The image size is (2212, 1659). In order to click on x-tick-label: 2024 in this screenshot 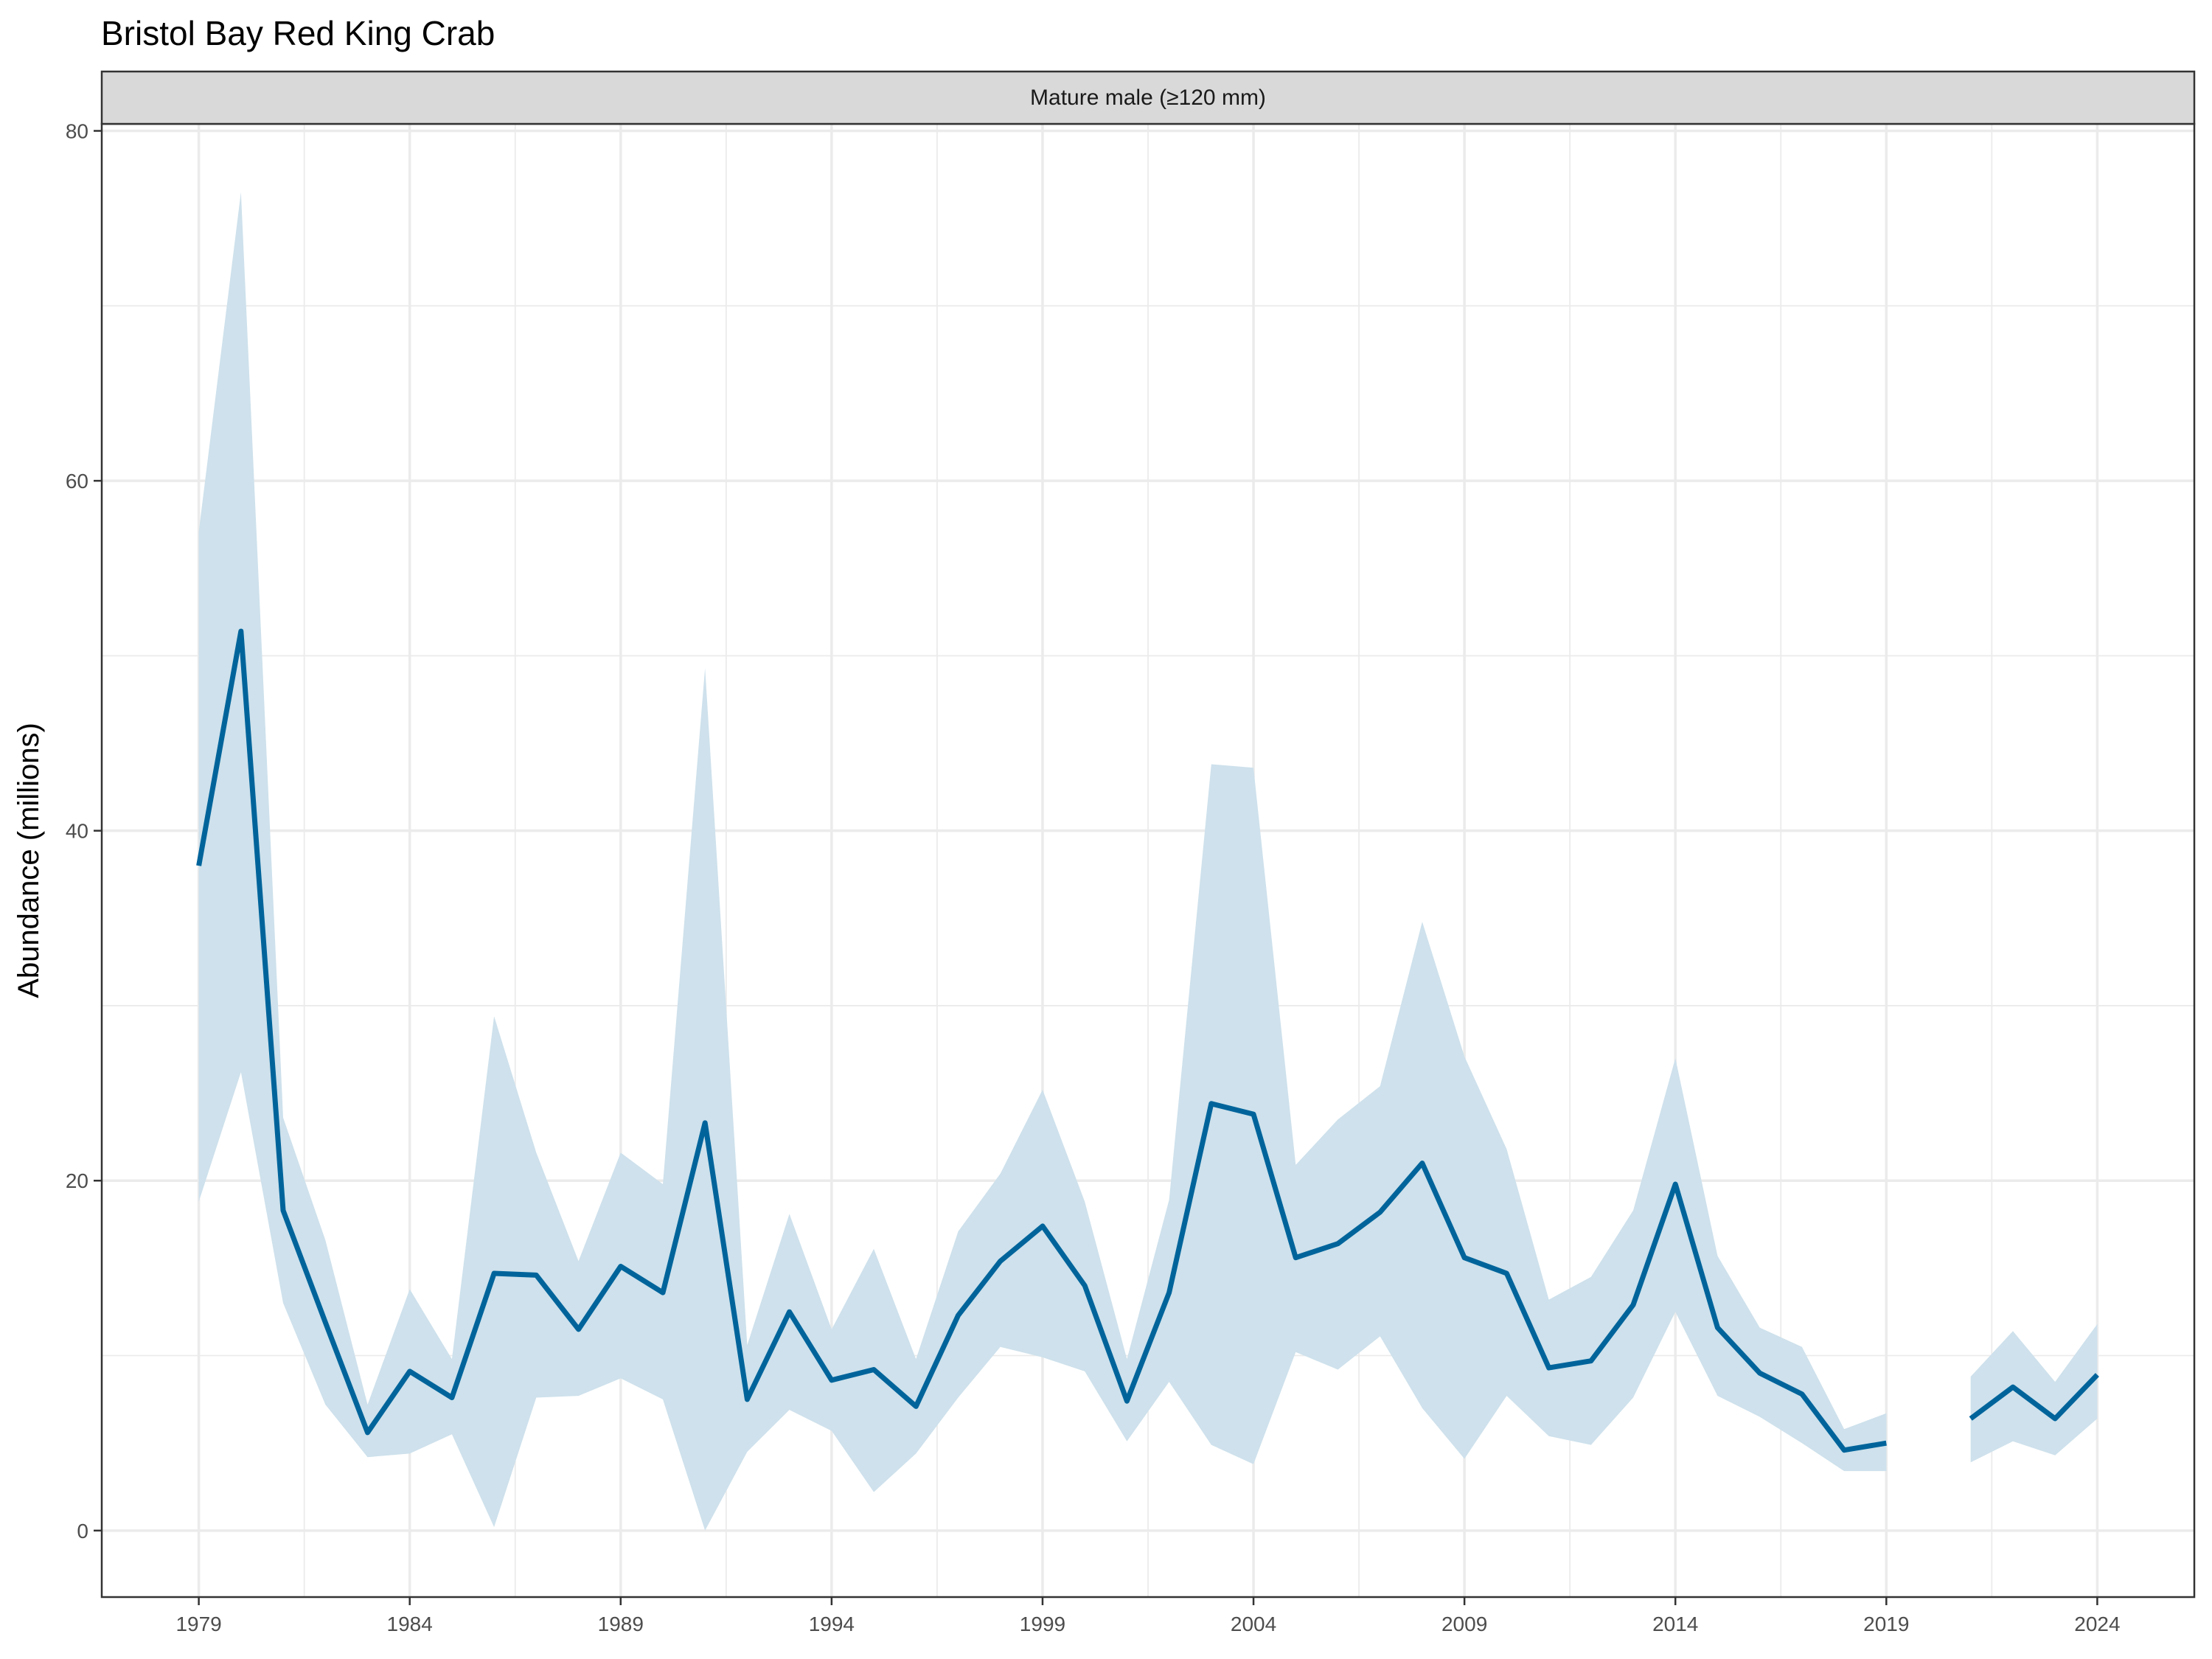, I will do `click(2097, 1624)`.